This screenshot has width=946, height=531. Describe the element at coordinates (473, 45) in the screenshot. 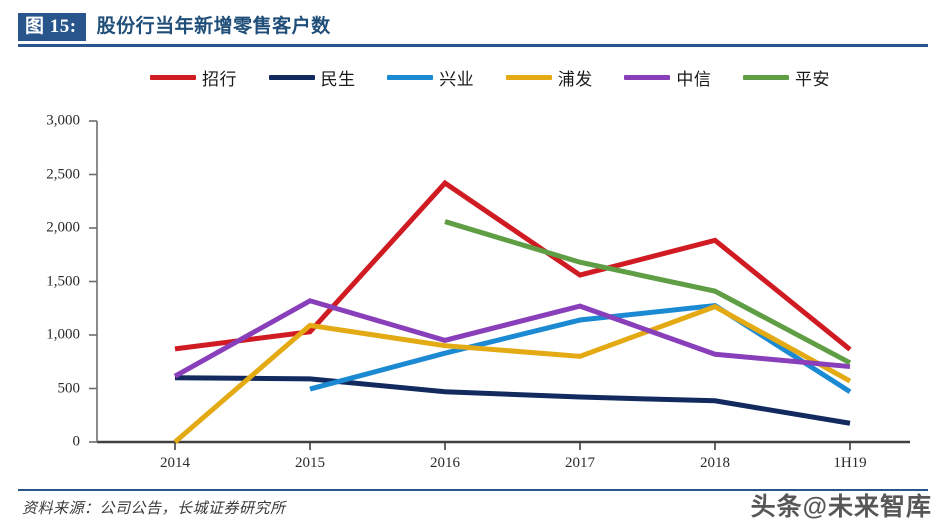

I see `header-divider` at that location.